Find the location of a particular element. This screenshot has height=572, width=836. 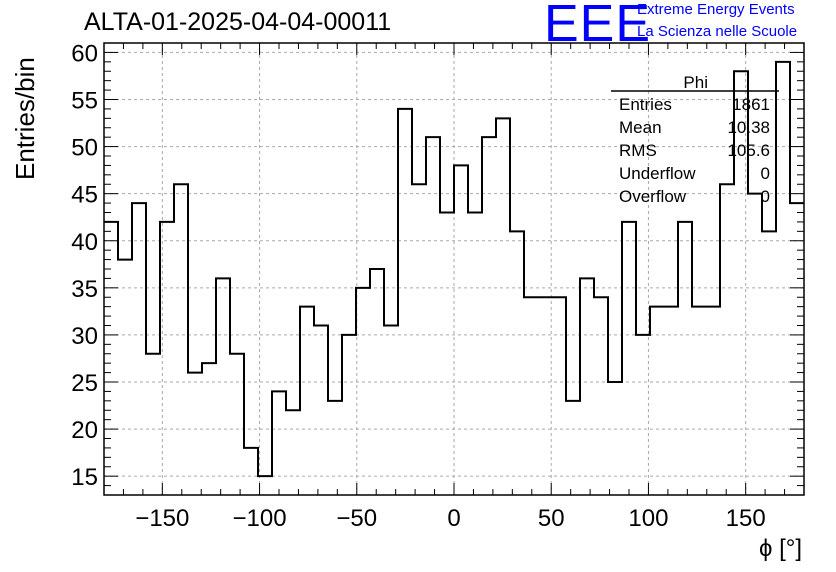

x-tick-label: −50 is located at coordinates (356, 518).